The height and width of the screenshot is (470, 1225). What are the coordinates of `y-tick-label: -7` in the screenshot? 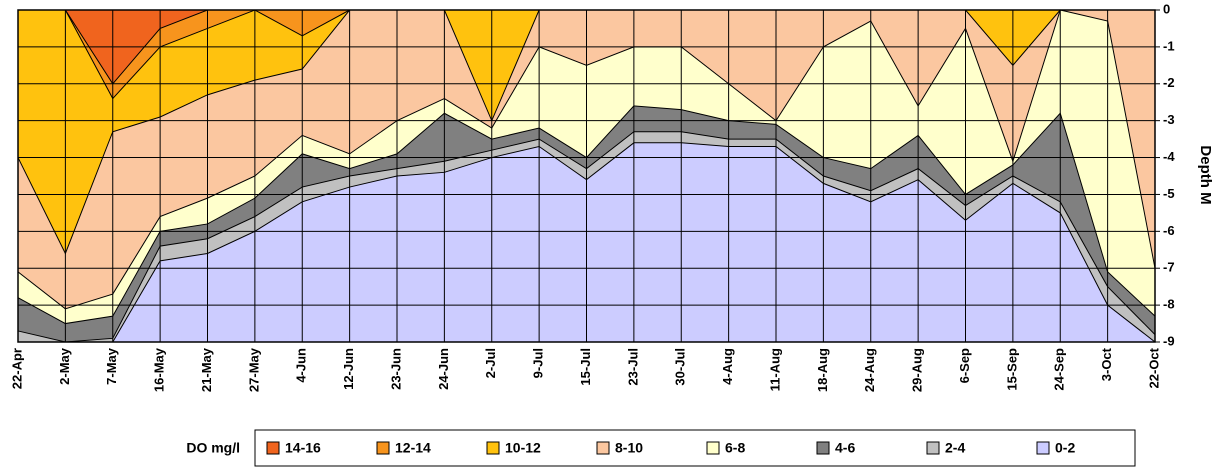 It's located at (1169, 267).